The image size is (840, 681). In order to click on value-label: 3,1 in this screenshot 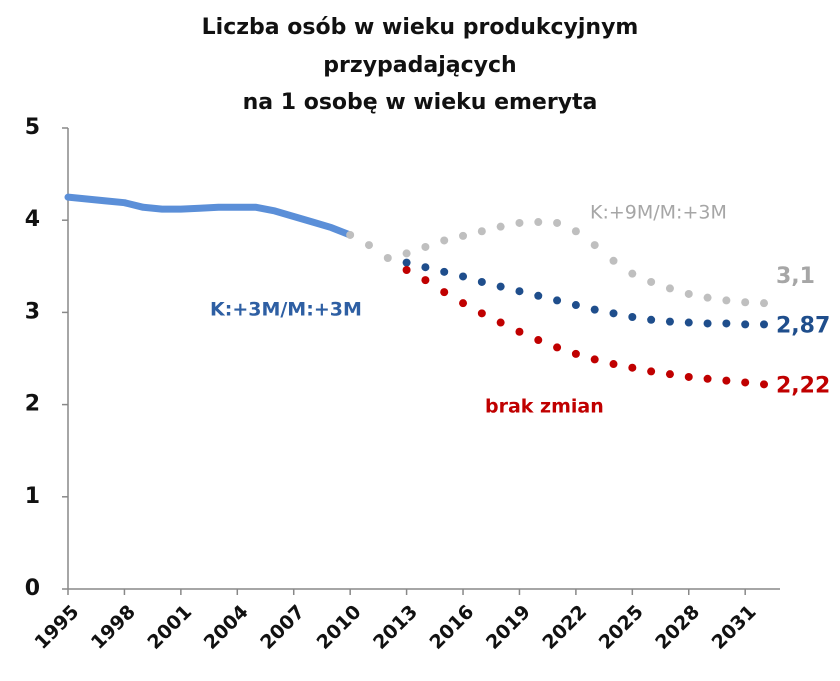, I will do `click(795, 276)`.